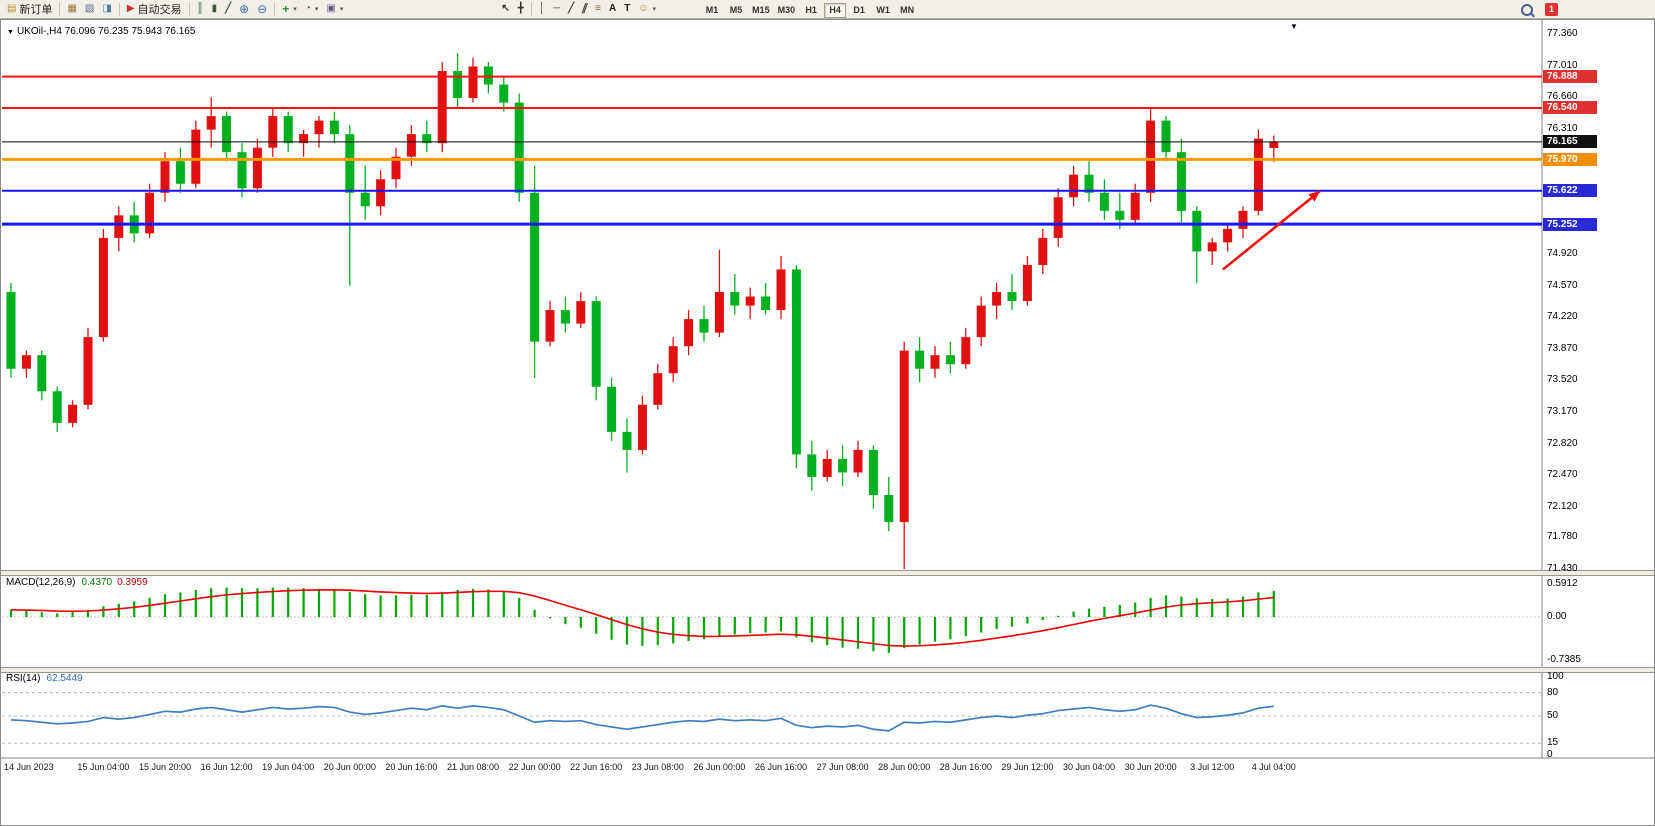 This screenshot has height=826, width=1655. I want to click on time-axis-label: 19 Jun 04:00, so click(288, 767).